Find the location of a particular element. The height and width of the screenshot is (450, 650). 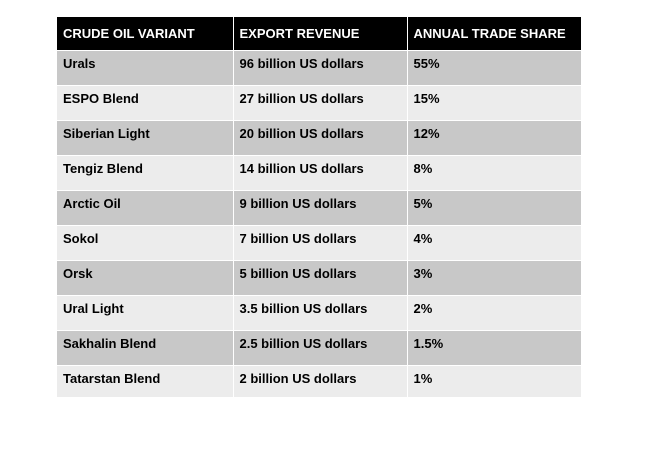

cell-revenue: 20 billion US dollars is located at coordinates (320, 138).